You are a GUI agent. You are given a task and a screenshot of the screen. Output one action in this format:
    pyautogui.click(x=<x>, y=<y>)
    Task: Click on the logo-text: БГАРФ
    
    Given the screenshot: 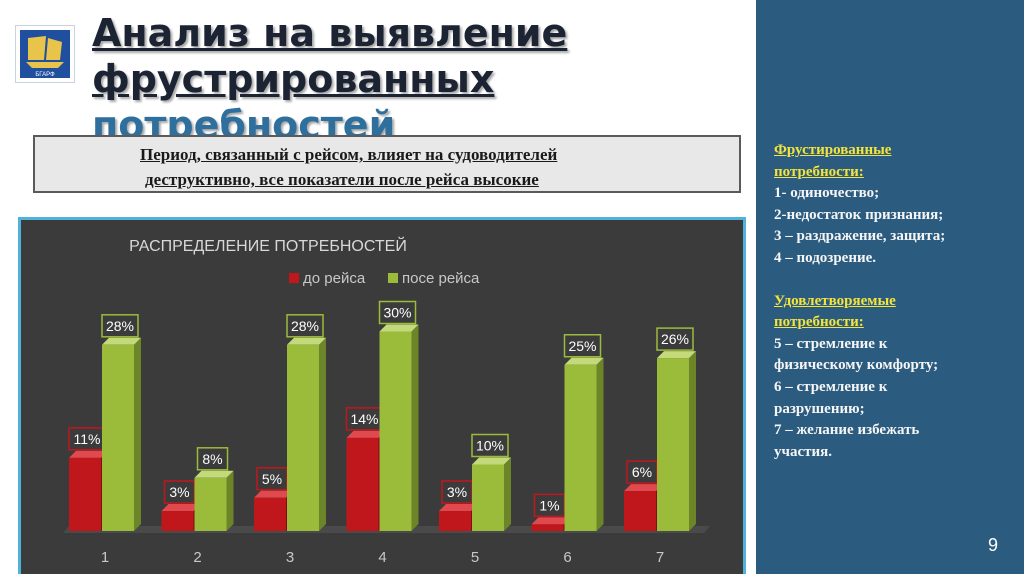 What is the action you would take?
    pyautogui.click(x=45, y=75)
    